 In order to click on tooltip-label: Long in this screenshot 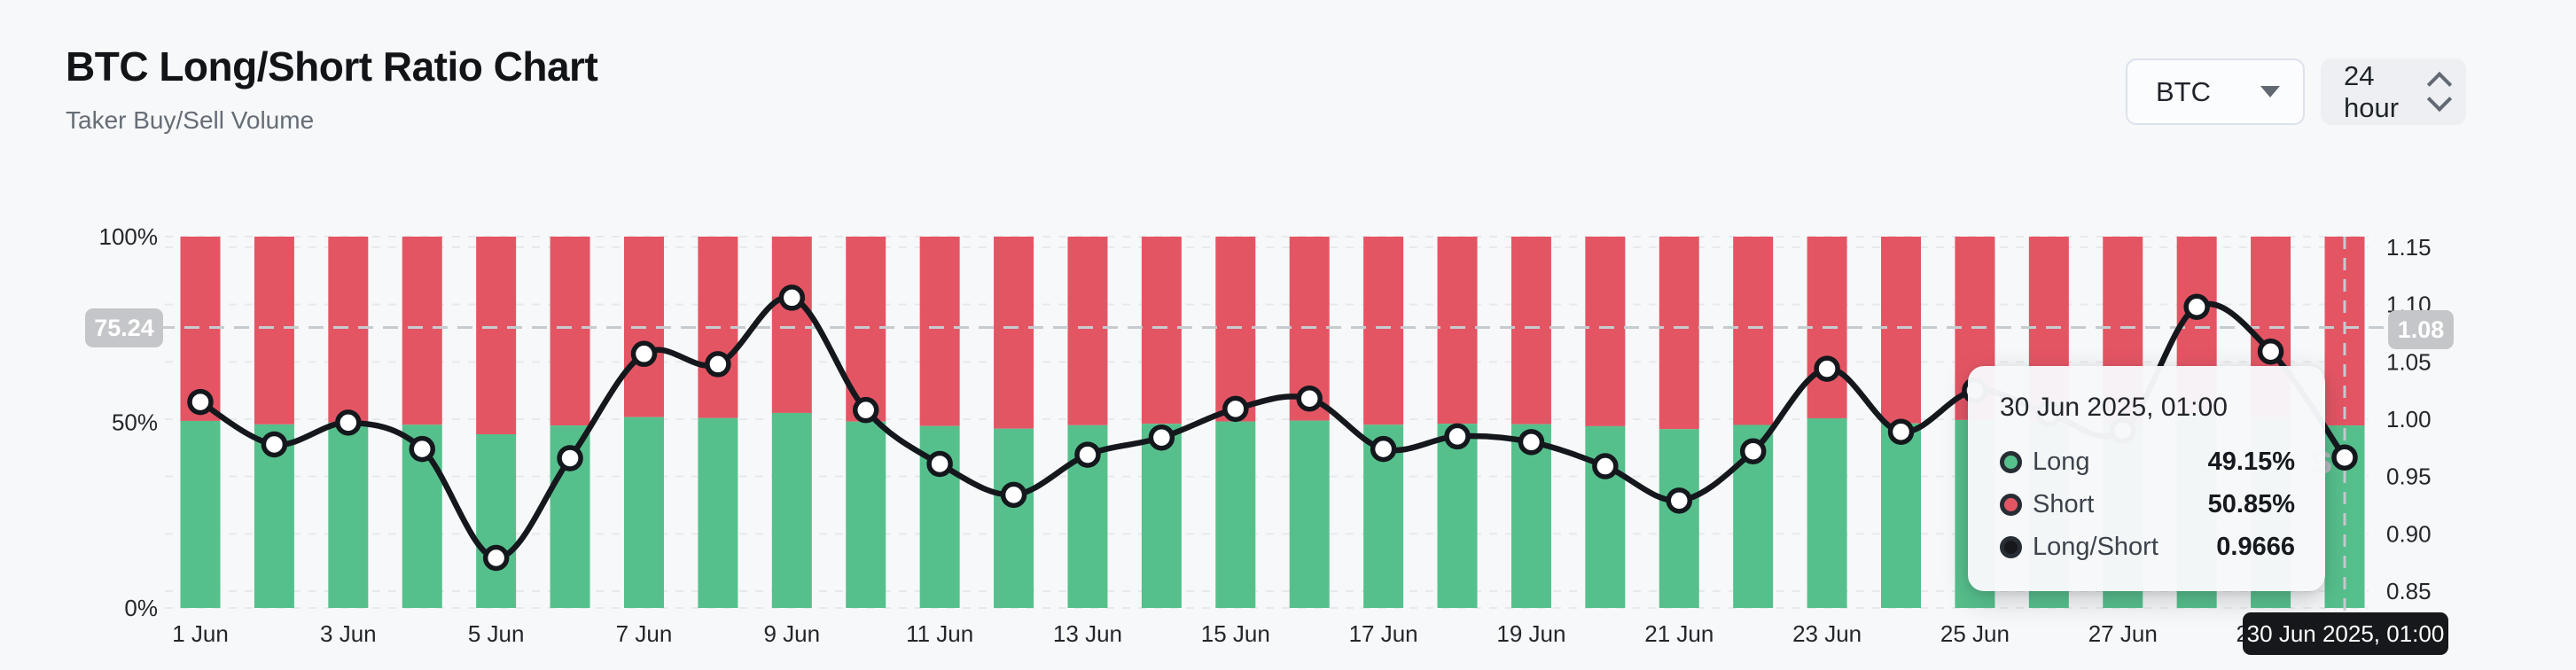, I will do `click(2061, 462)`.